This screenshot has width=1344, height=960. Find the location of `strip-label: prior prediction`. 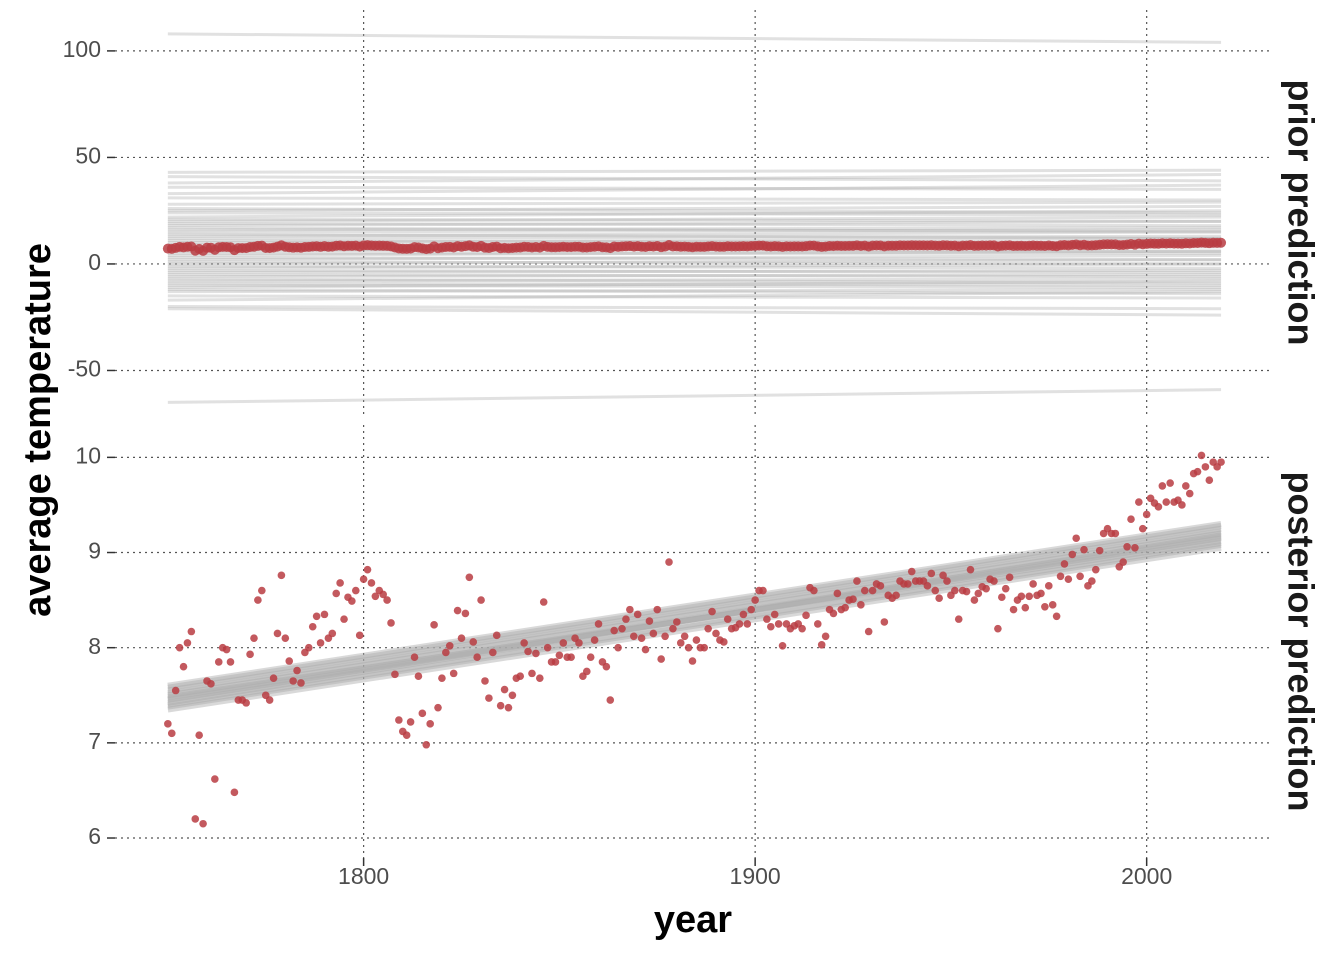

strip-label: prior prediction is located at coordinates (1300, 212).